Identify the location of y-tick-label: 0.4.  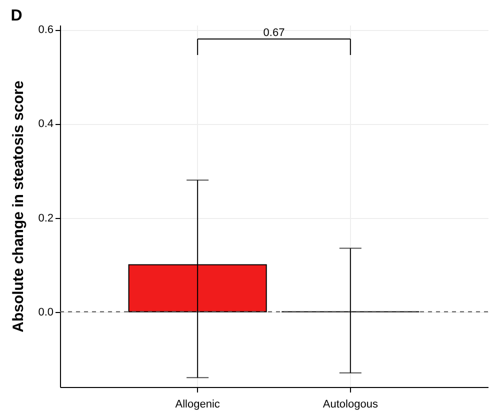
(46, 124).